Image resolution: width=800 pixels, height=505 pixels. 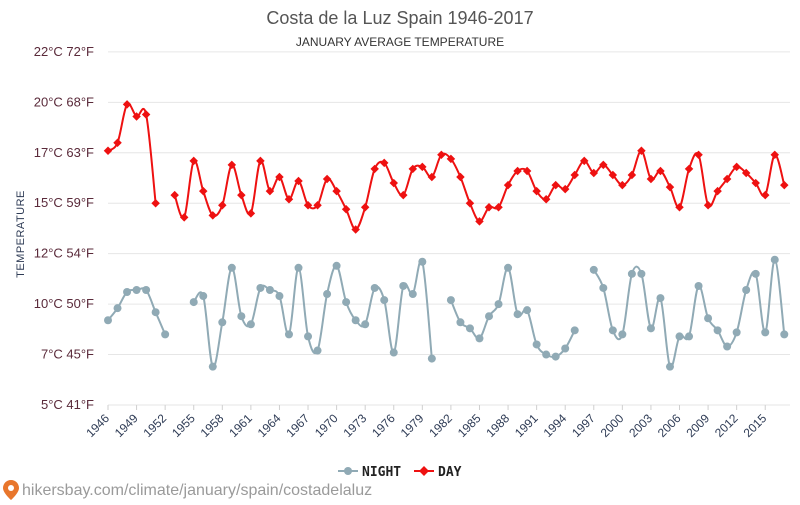 I want to click on legend-item-day: DAY, so click(x=438, y=472).